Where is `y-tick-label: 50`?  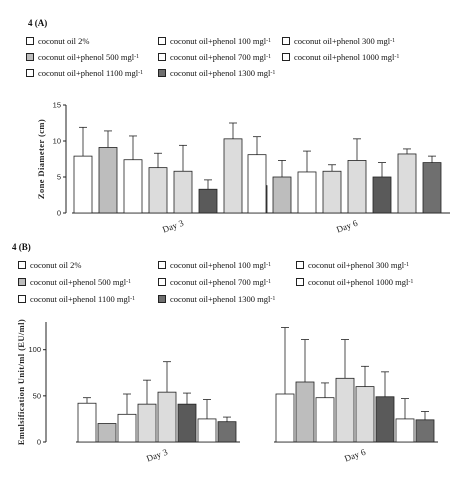
y-tick-label: 50 is located at coordinates (37, 395).